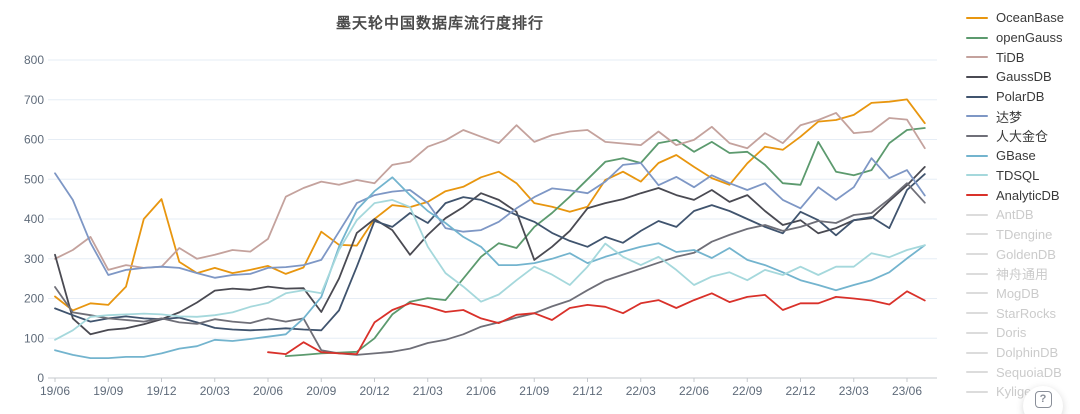  I want to click on legend-item-openGauss: openGauss, so click(1023, 38).